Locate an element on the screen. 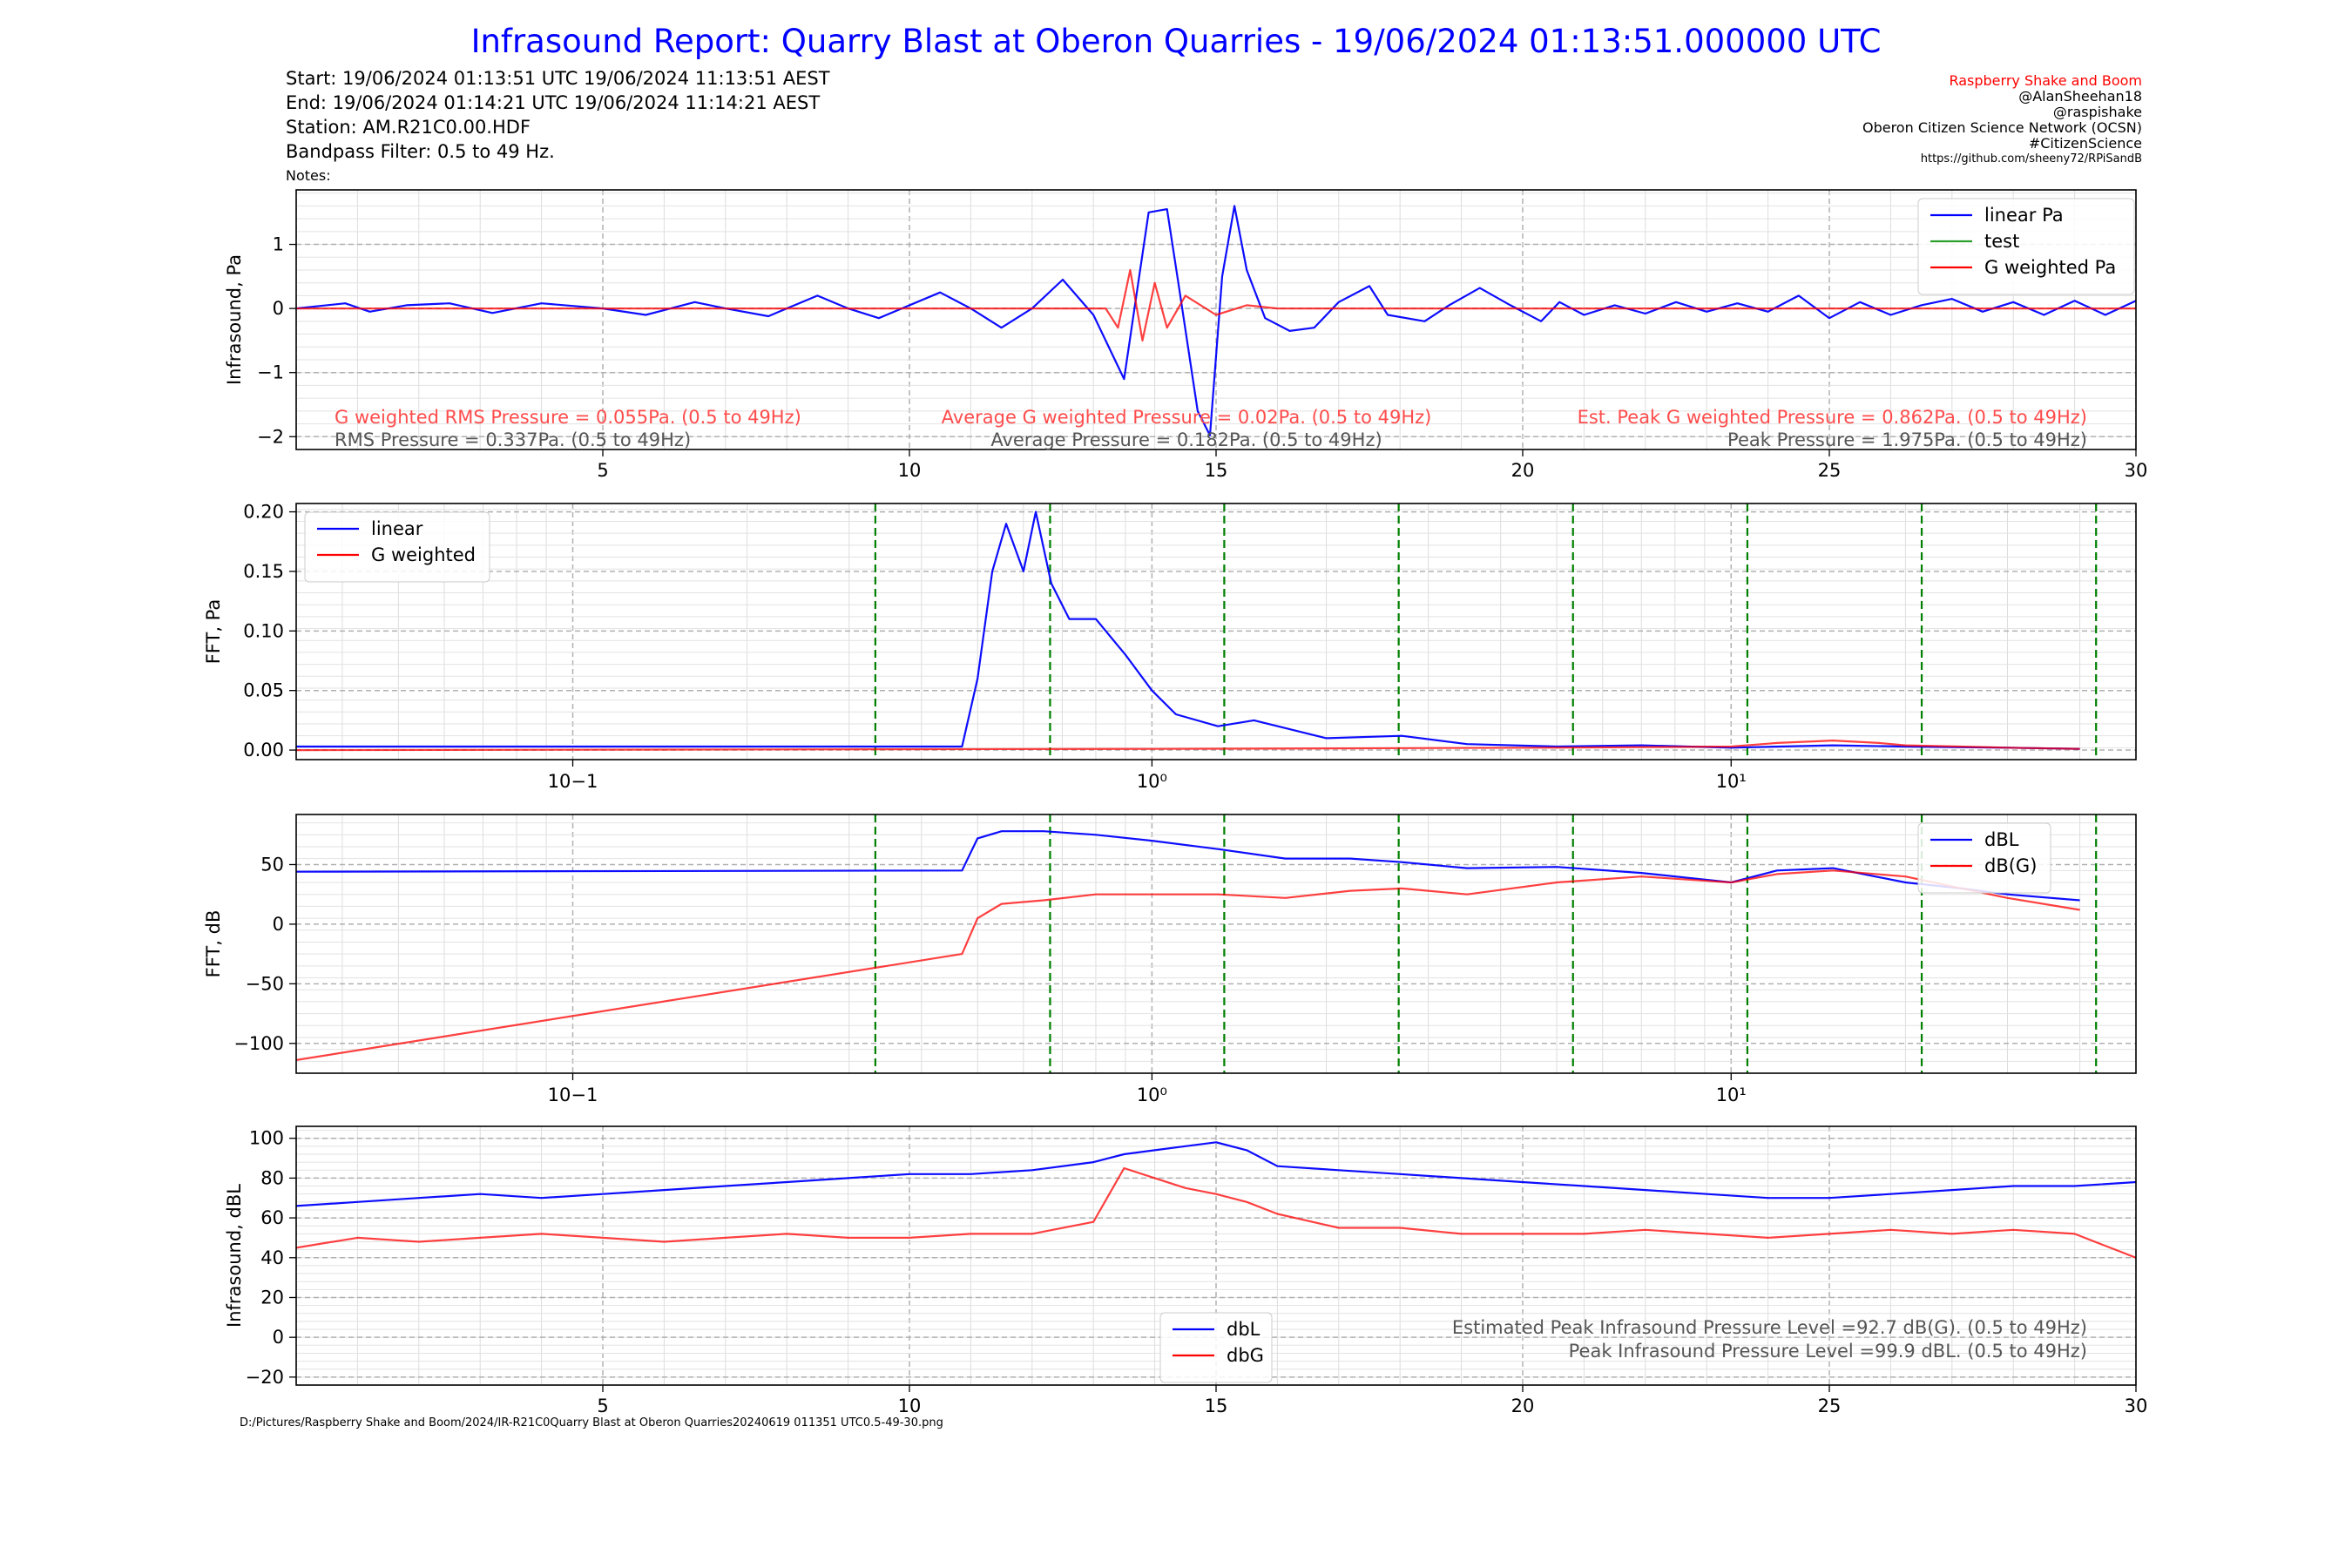 This screenshot has width=2352, height=1568. legend-label: dB(G) is located at coordinates (2010, 865).